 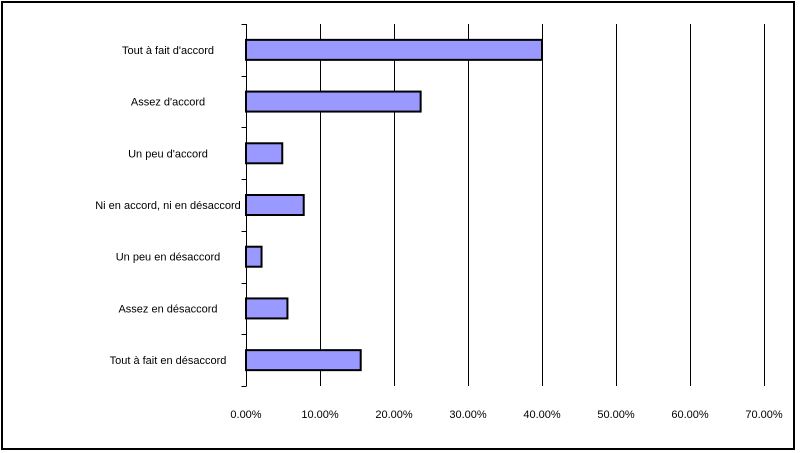 I want to click on category-label-0: Tout à fait d'accord, so click(x=168, y=51).